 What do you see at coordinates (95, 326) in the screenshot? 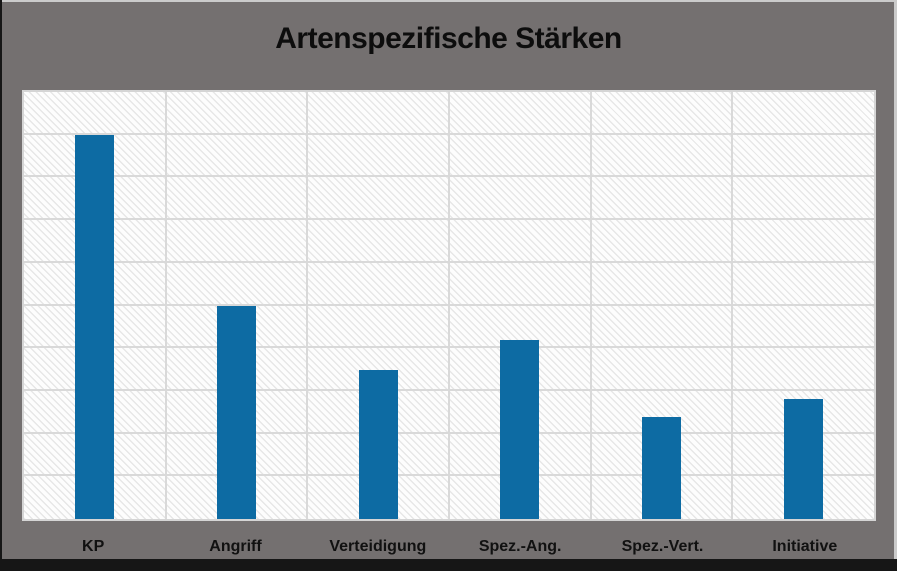
I see `bar-kp` at bounding box center [95, 326].